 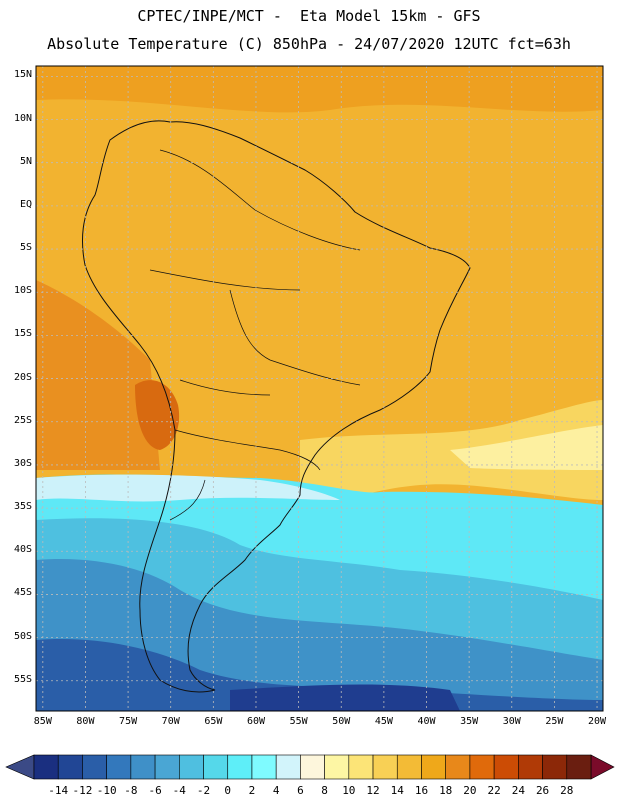 What do you see at coordinates (397, 790) in the screenshot?
I see `colorbar-tick-label: 14` at bounding box center [397, 790].